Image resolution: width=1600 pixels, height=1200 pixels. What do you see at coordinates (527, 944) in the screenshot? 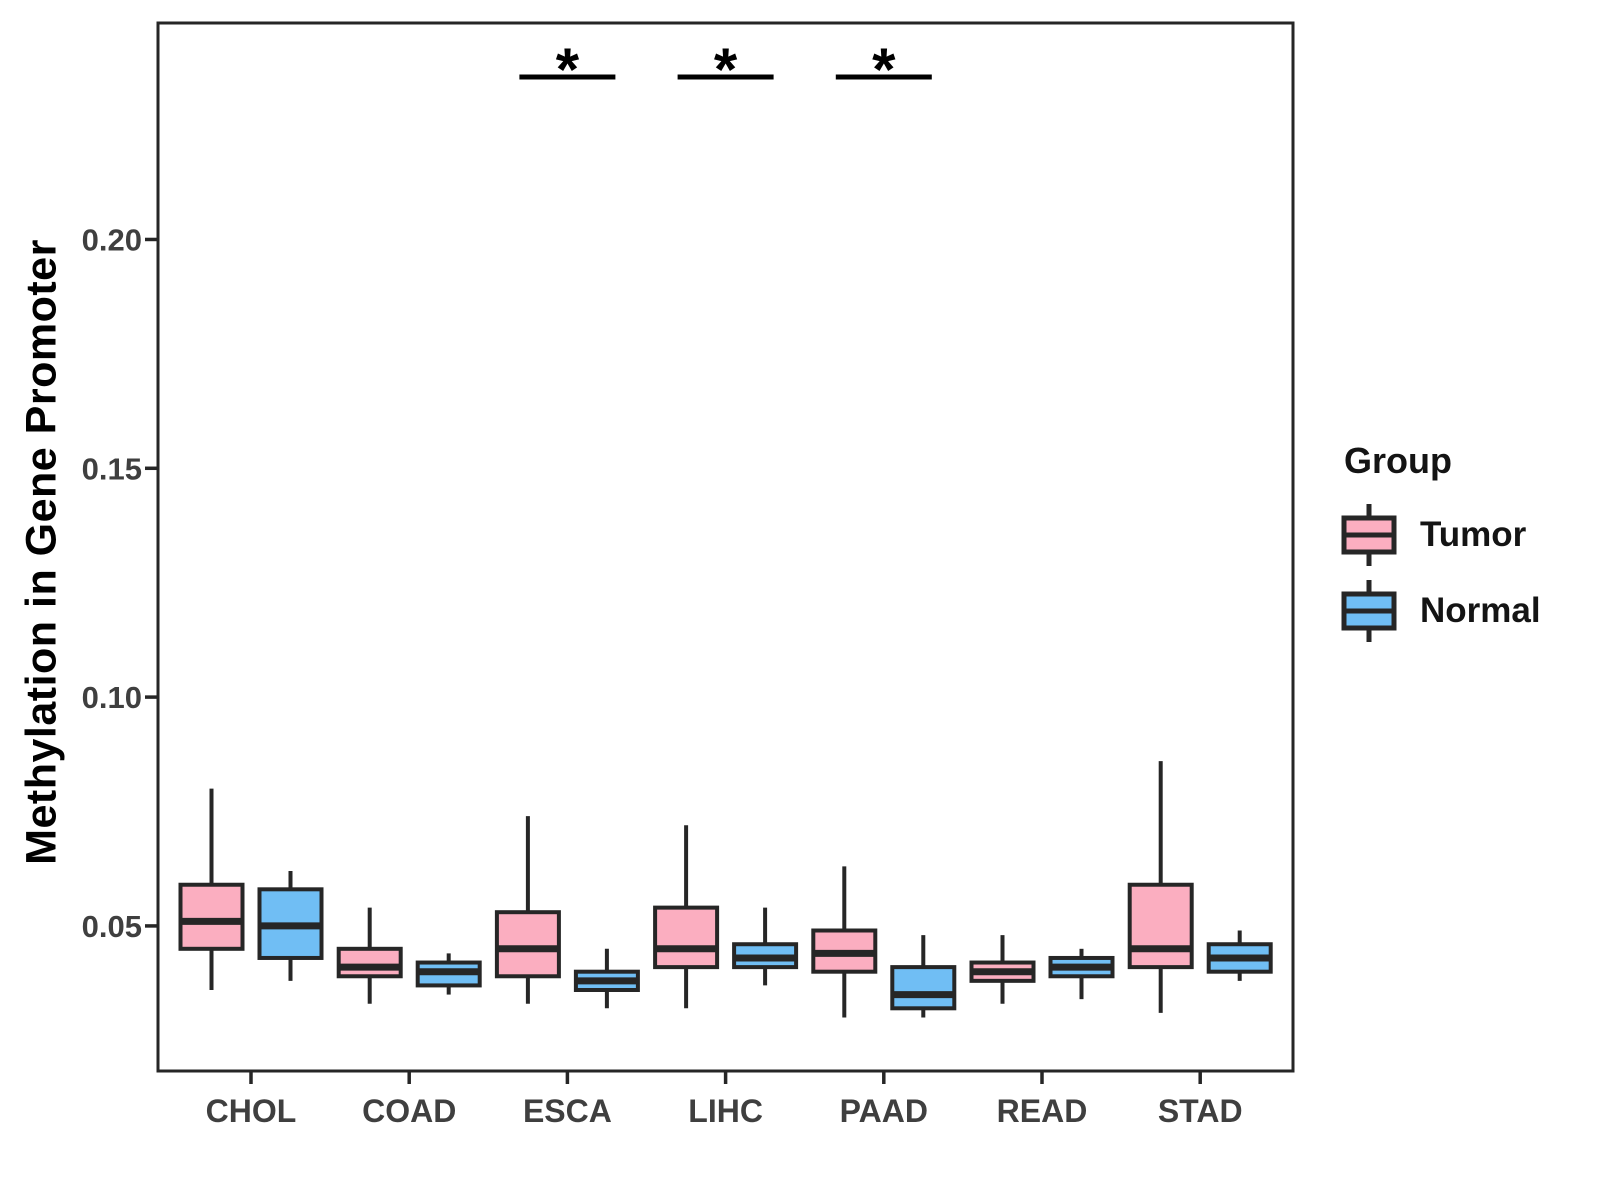
I see `box-ESCA-Tumor` at bounding box center [527, 944].